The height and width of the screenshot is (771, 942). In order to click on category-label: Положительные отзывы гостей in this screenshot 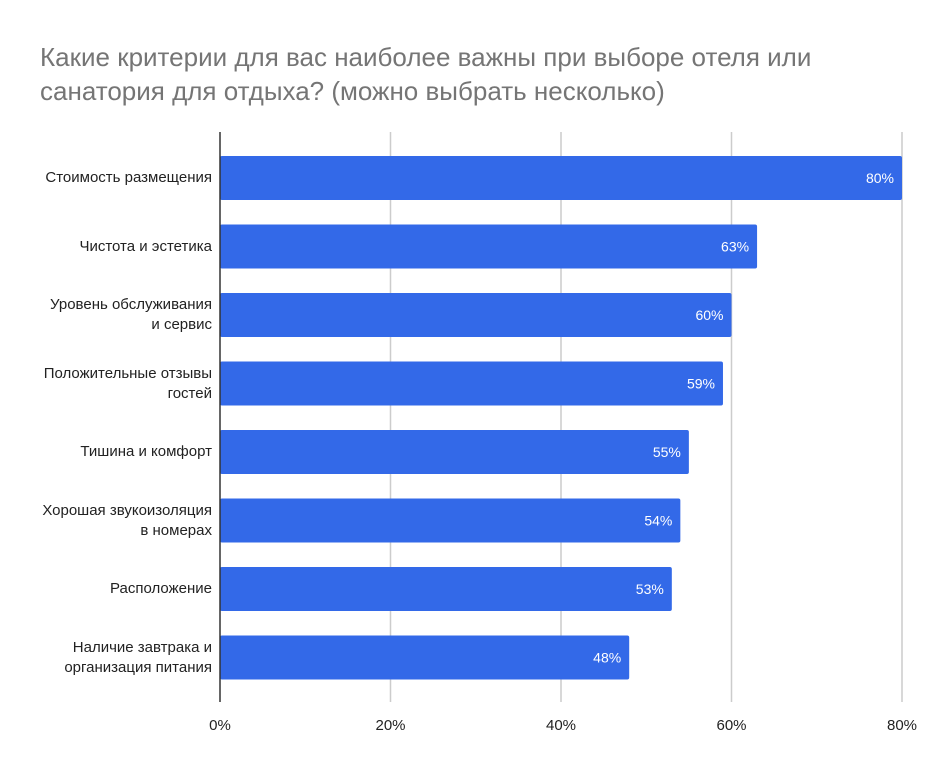, I will do `click(112, 384)`.